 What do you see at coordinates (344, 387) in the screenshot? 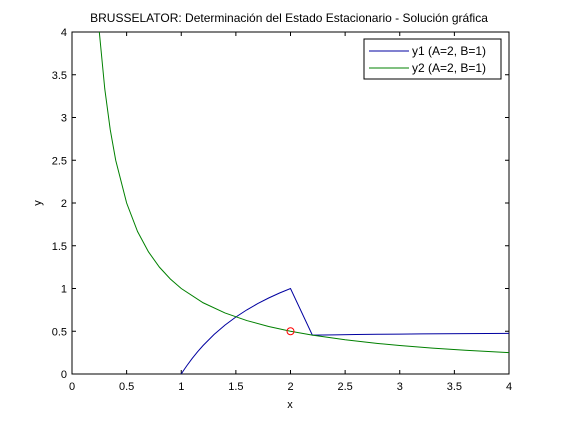
I see `x-tick-label: 2.5` at bounding box center [344, 387].